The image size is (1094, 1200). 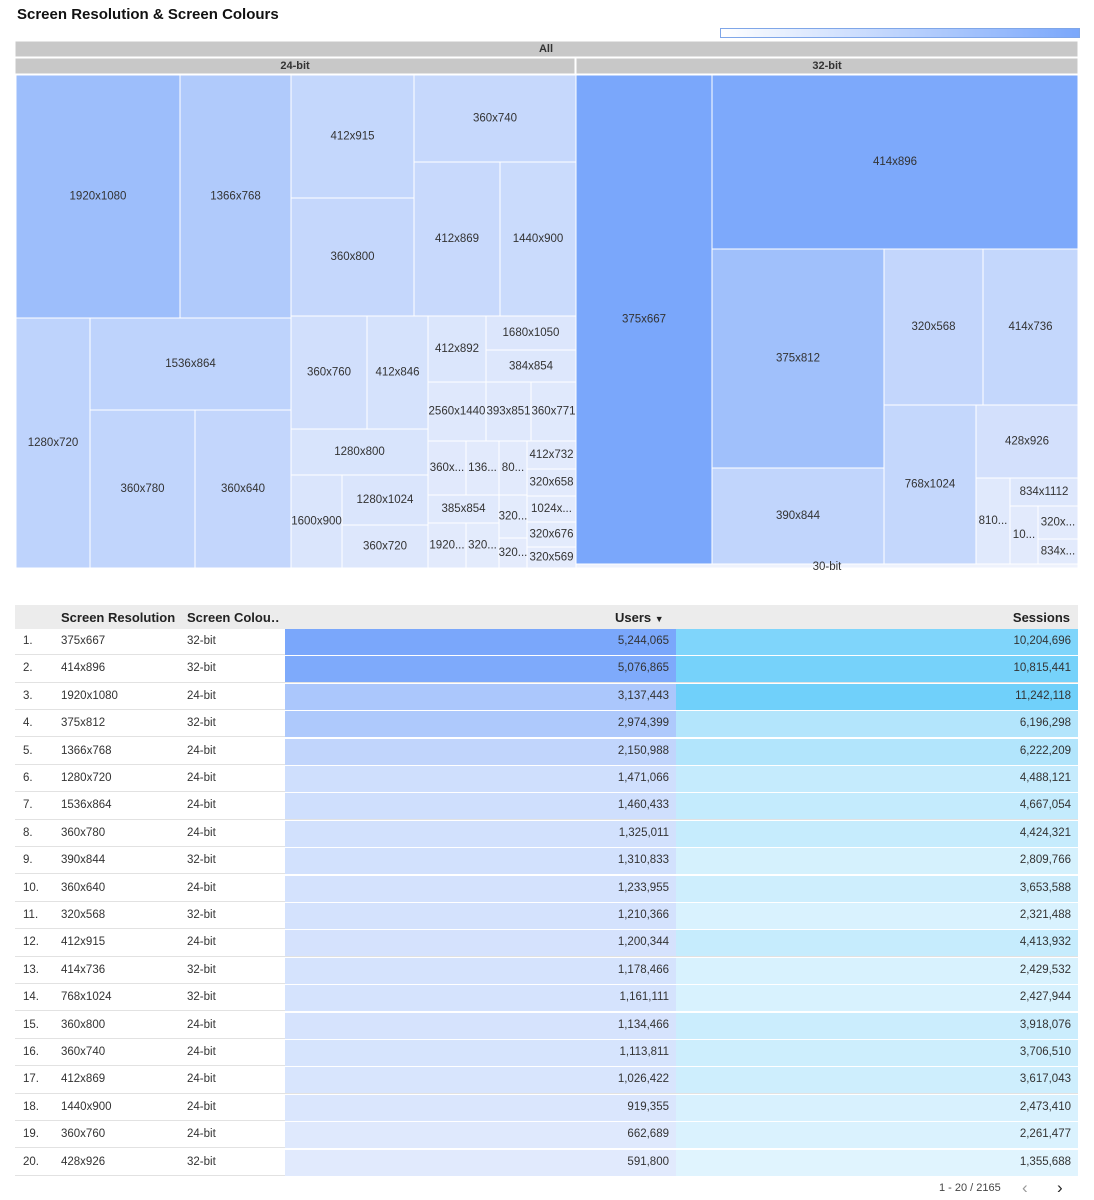 I want to click on table-row: 5. 1366x768 24-bit 2,150,988 6,222,209, so click(x=546, y=751).